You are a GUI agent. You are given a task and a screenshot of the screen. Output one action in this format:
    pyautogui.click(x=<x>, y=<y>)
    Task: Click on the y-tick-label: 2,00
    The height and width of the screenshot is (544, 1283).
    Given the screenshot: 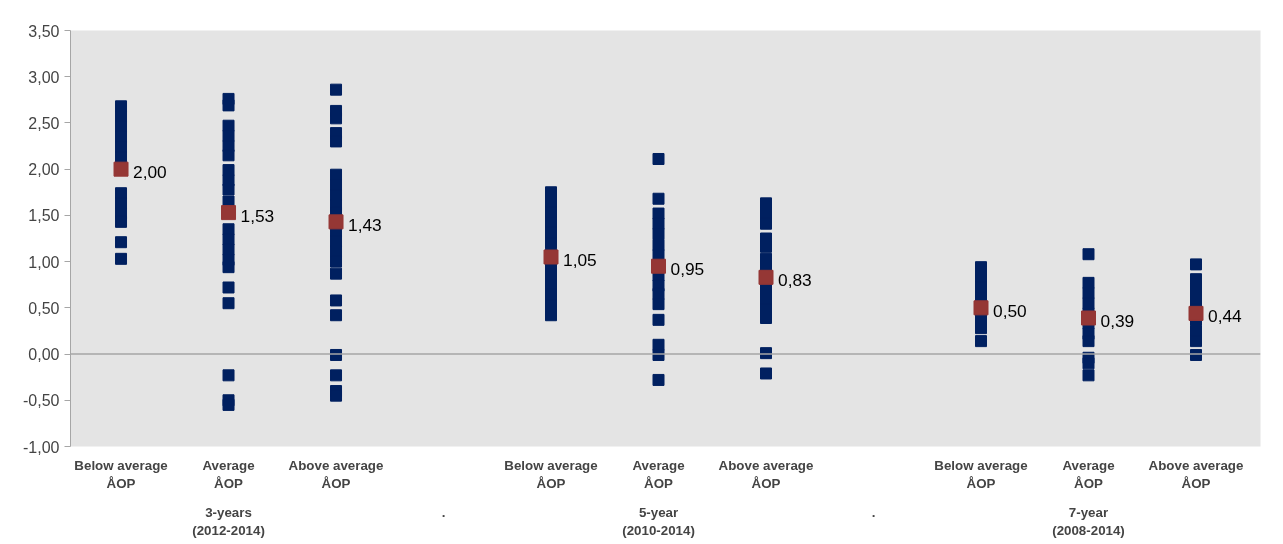 What is the action you would take?
    pyautogui.click(x=44, y=170)
    